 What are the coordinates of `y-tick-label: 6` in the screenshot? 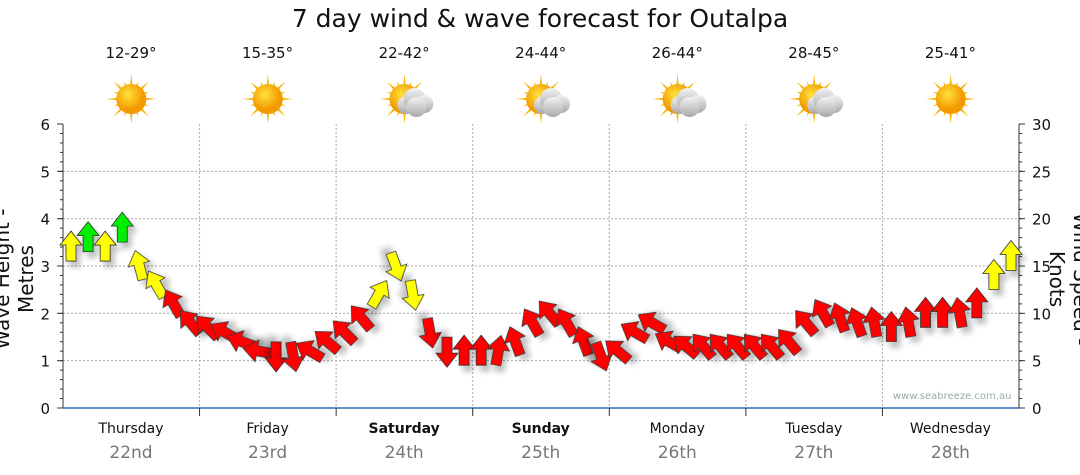 It's located at (45, 125).